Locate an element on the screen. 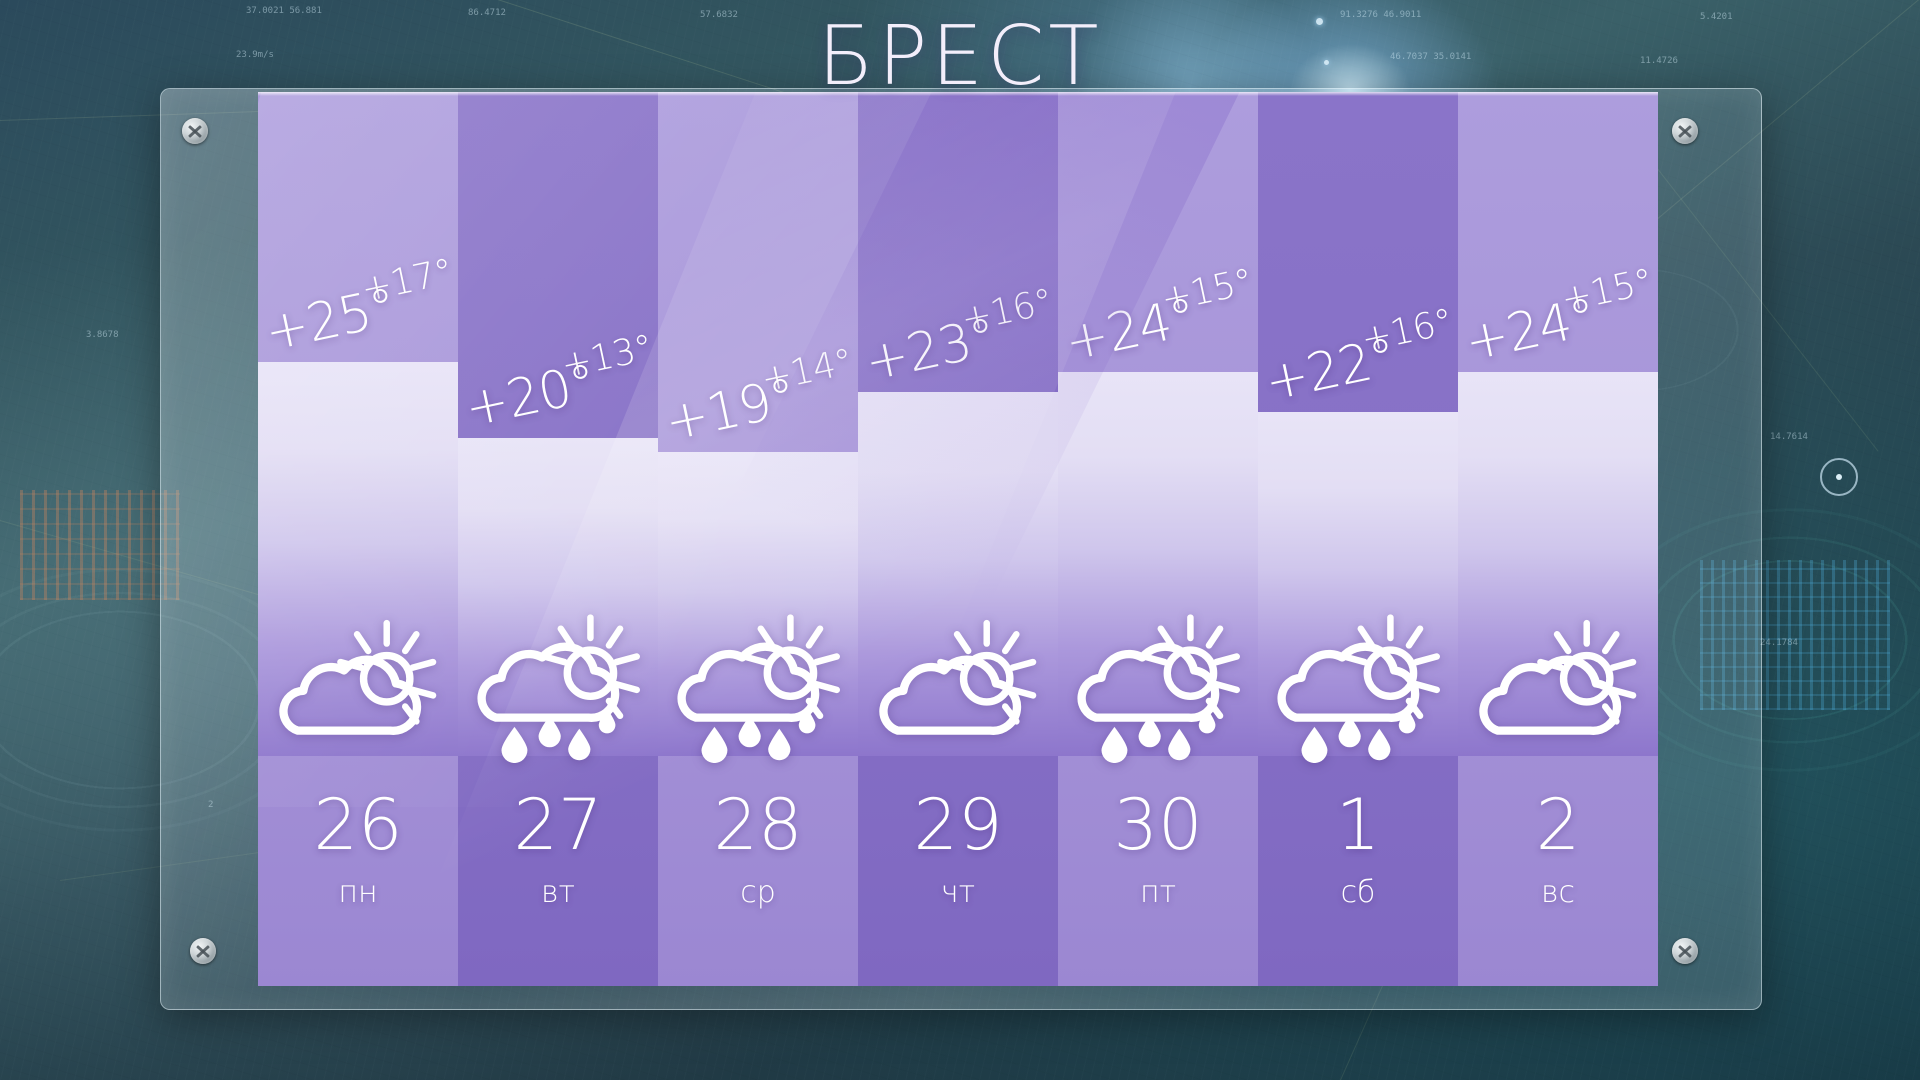 The image size is (1920, 1080). forecast-day-column: +14° +19° 28 ср is located at coordinates (758, 539).